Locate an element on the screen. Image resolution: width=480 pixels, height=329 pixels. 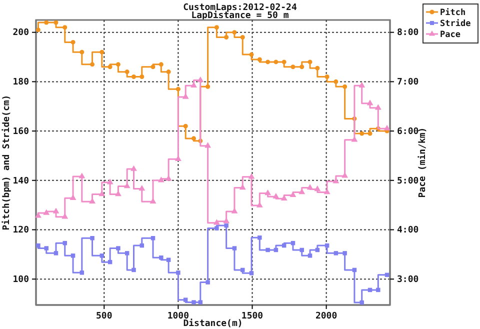
legend-label: Stride is located at coordinates (455, 24).